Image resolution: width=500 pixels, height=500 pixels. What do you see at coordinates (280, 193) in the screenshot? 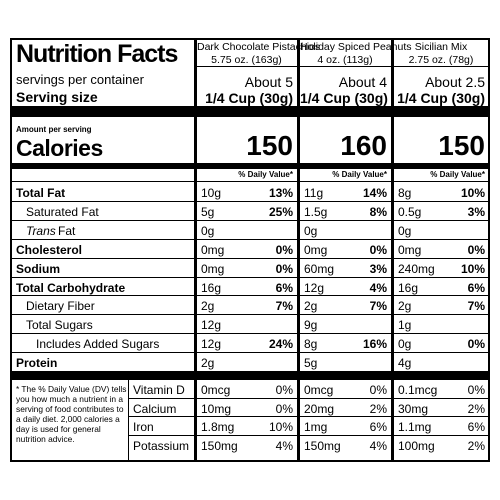
I see `daily-value: 13%` at bounding box center [280, 193].